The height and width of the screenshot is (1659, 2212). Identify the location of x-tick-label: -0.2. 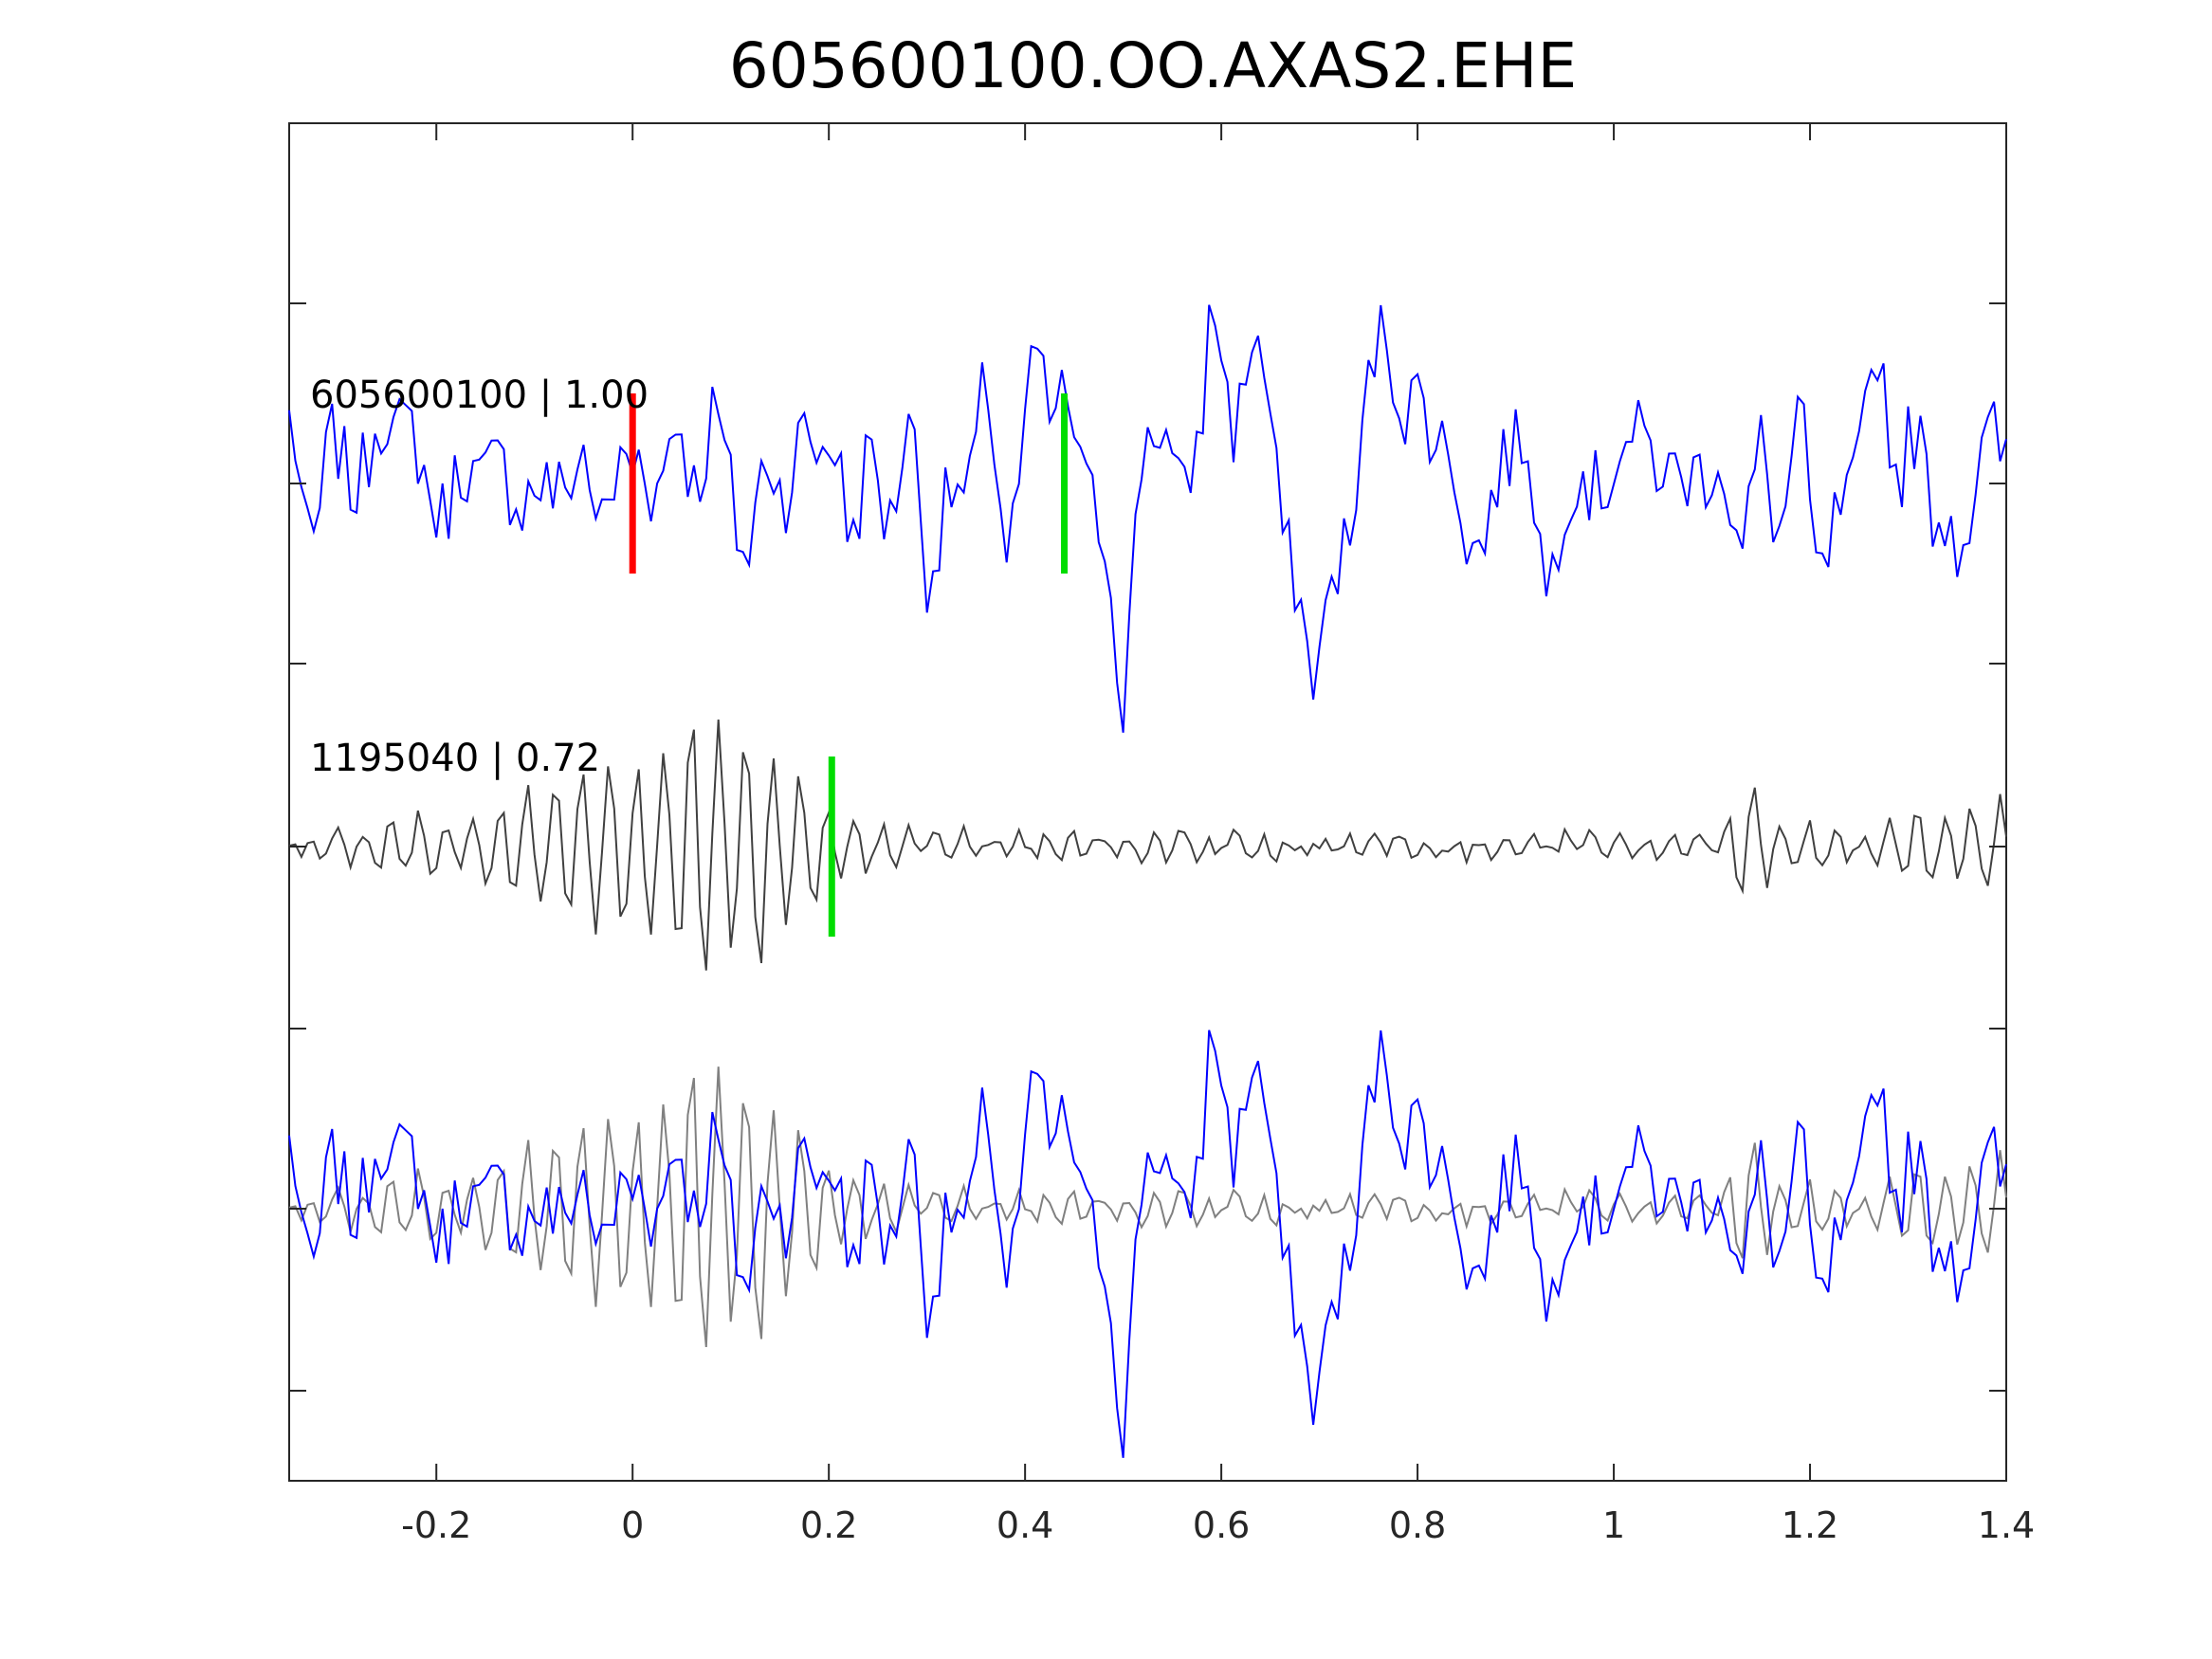
(436, 1525).